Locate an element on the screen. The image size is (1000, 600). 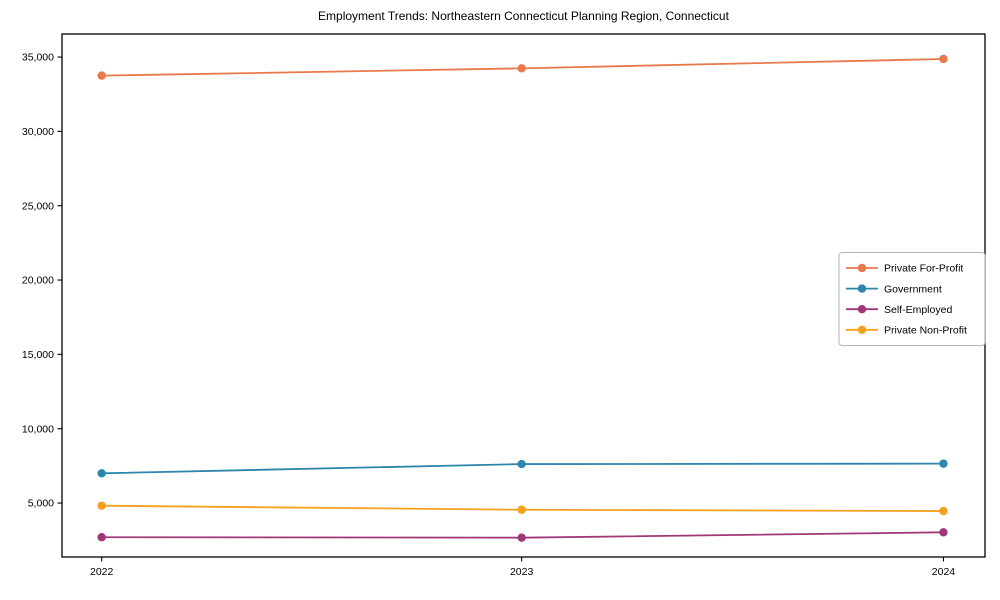
x-tick-label: 2024 is located at coordinates (944, 572).